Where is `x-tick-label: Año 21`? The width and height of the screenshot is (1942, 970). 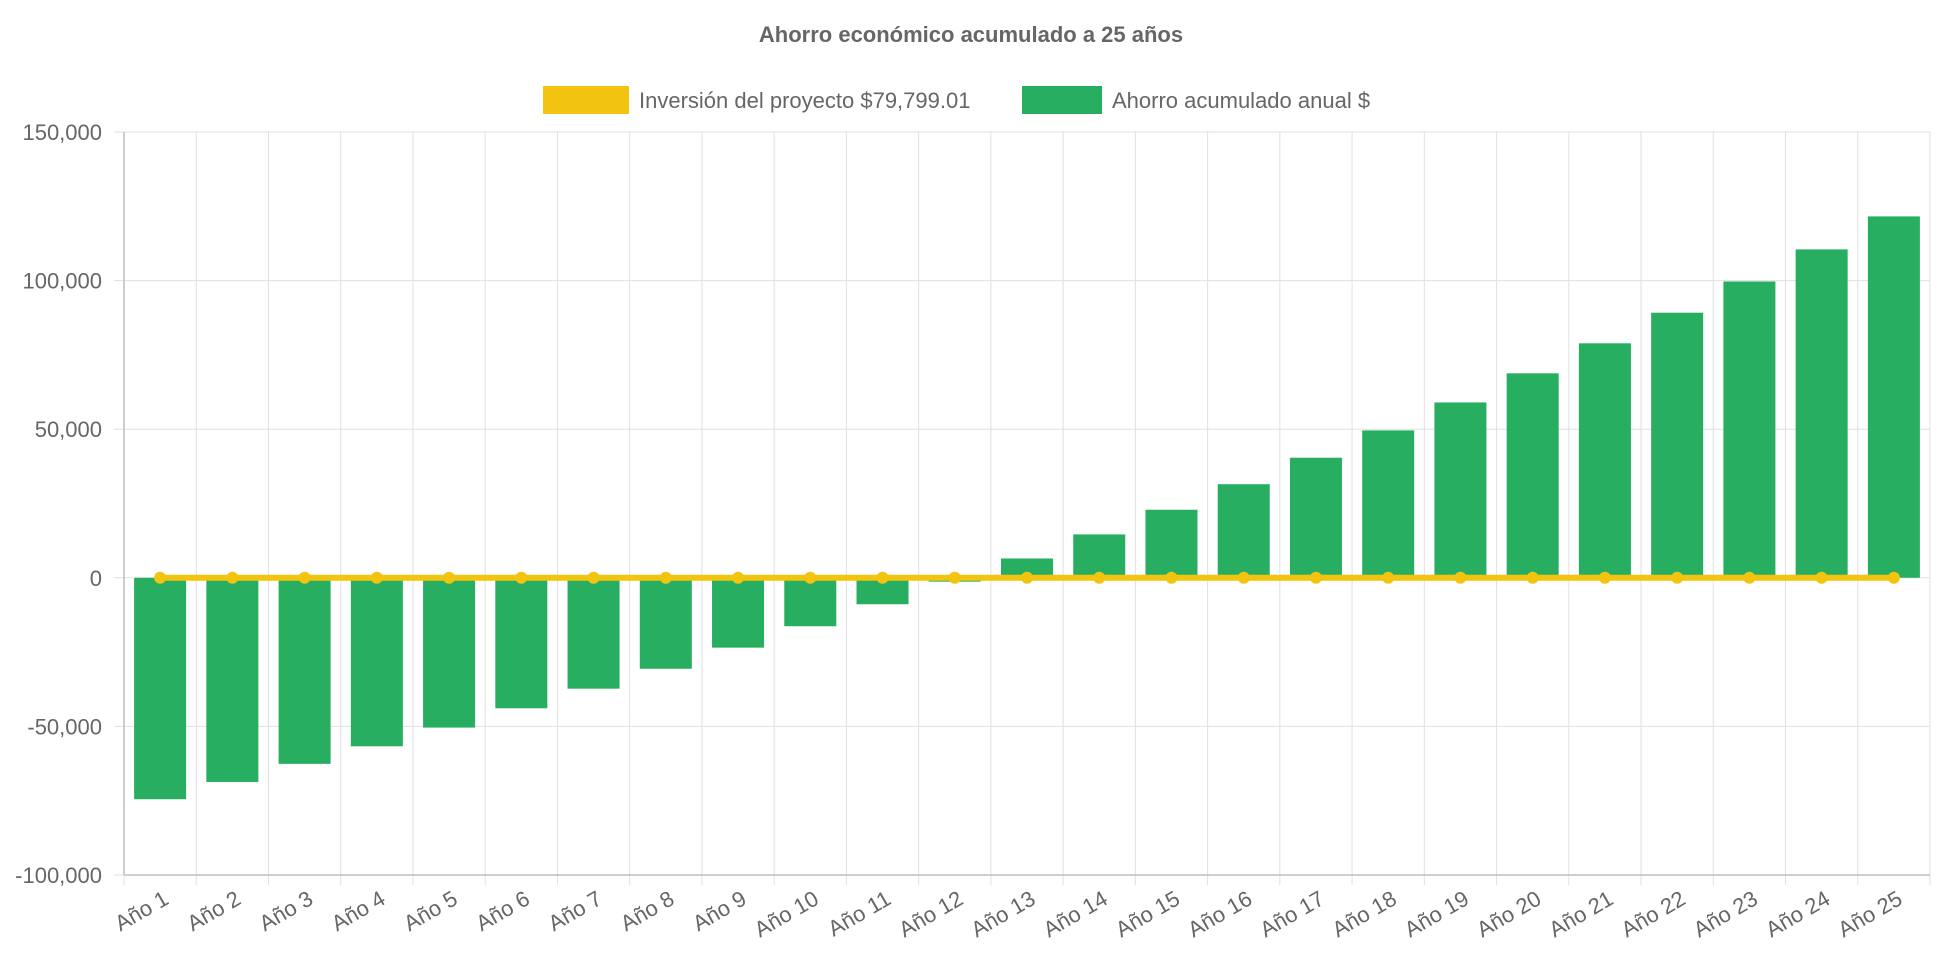
x-tick-label: Año 21 is located at coordinates (1581, 914).